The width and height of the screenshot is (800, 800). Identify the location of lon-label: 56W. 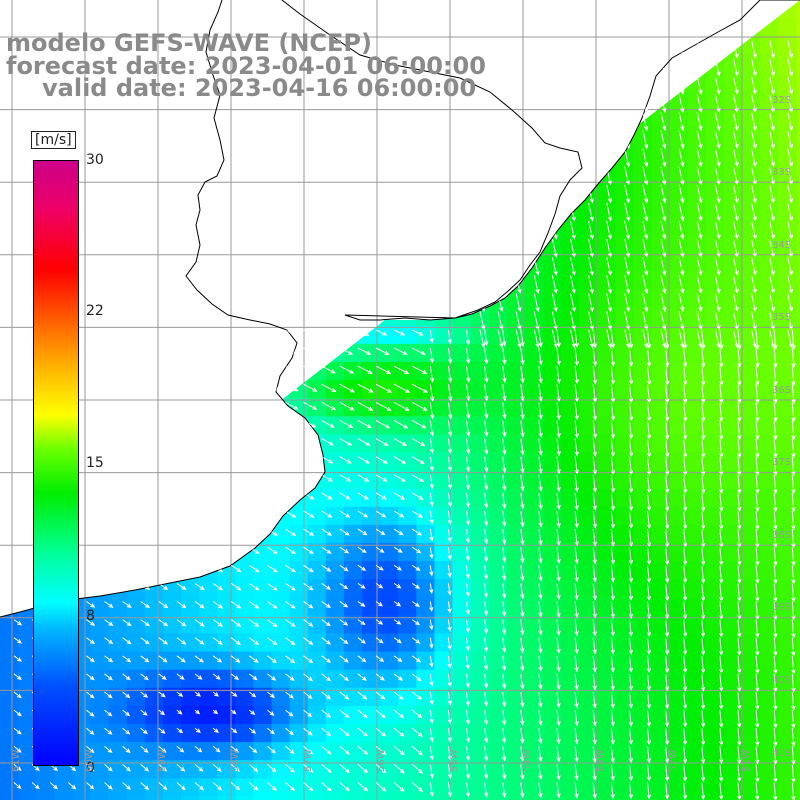
(381, 760).